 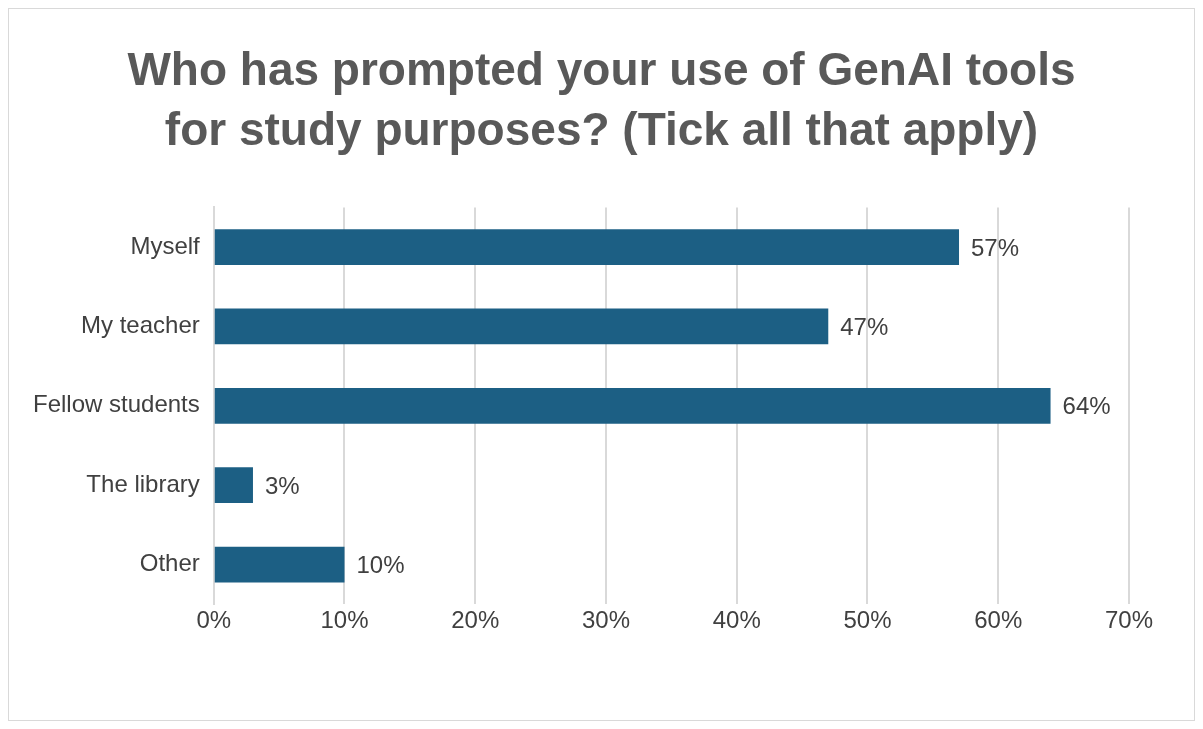 What do you see at coordinates (867, 620) in the screenshot?
I see `x-tick-label: 50%` at bounding box center [867, 620].